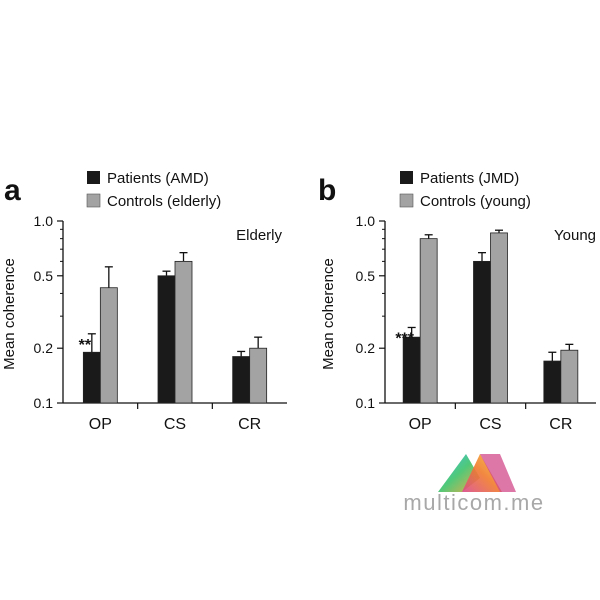  What do you see at coordinates (477, 473) in the screenshot?
I see `multicom-logo-icon` at bounding box center [477, 473].